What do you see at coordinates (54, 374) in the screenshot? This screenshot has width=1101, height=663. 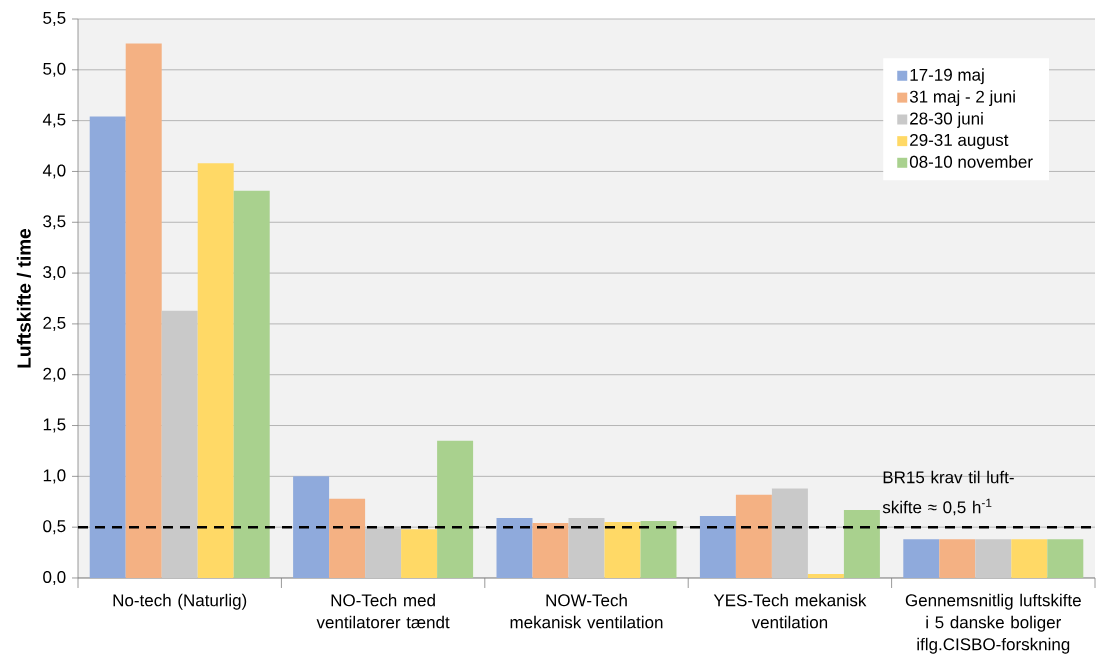 I see `y-tick-label: 2,0` at bounding box center [54, 374].